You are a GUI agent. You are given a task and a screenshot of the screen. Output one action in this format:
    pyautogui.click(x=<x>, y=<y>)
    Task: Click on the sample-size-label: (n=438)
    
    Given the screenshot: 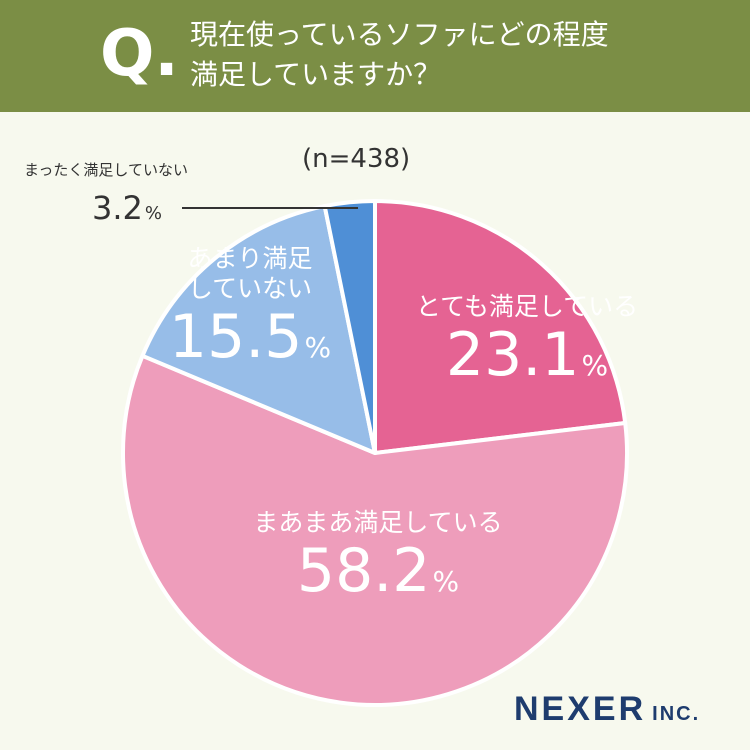 What is the action you would take?
    pyautogui.click(x=356, y=159)
    